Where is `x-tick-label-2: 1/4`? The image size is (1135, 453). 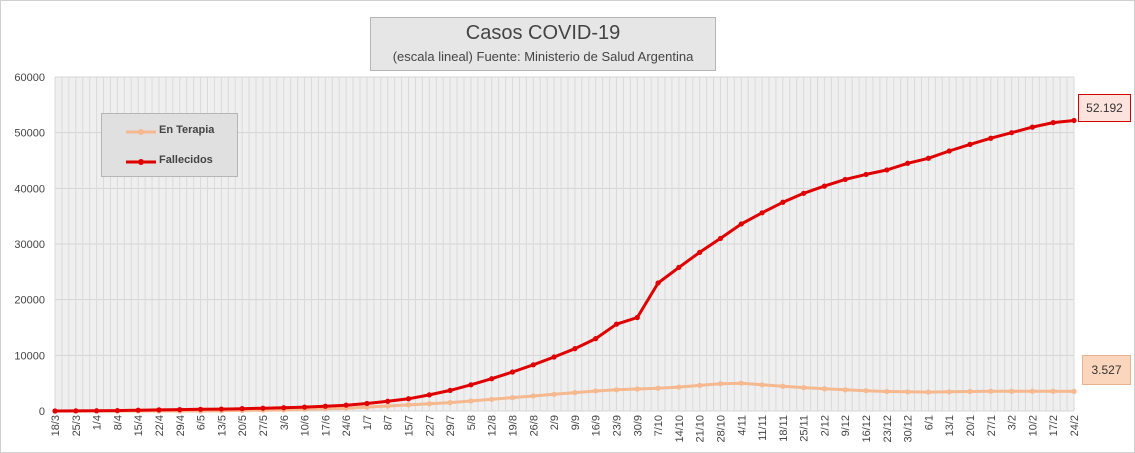 x-tick-label-2: 1/4 is located at coordinates (98, 422).